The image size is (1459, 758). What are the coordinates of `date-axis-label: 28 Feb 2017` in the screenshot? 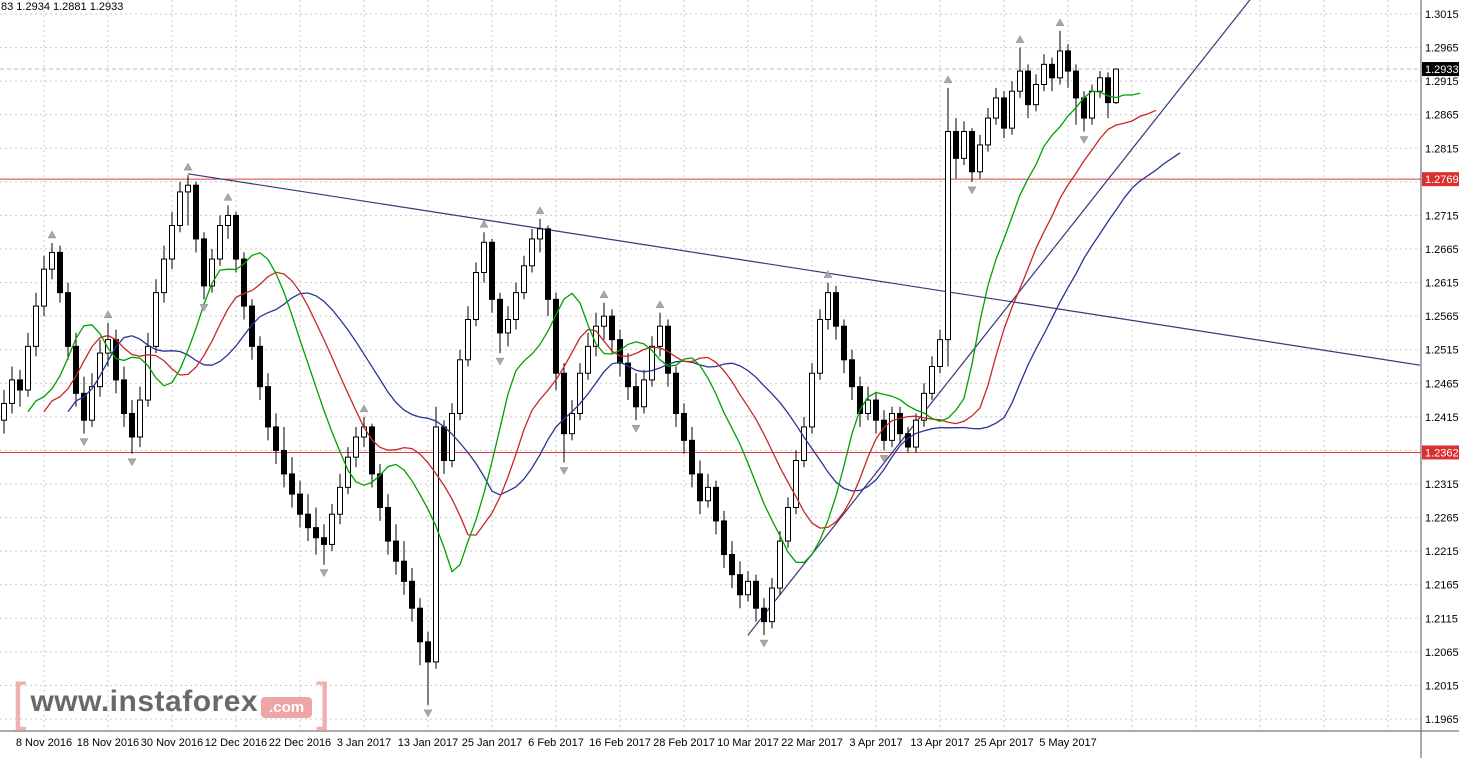 It's located at (684, 743).